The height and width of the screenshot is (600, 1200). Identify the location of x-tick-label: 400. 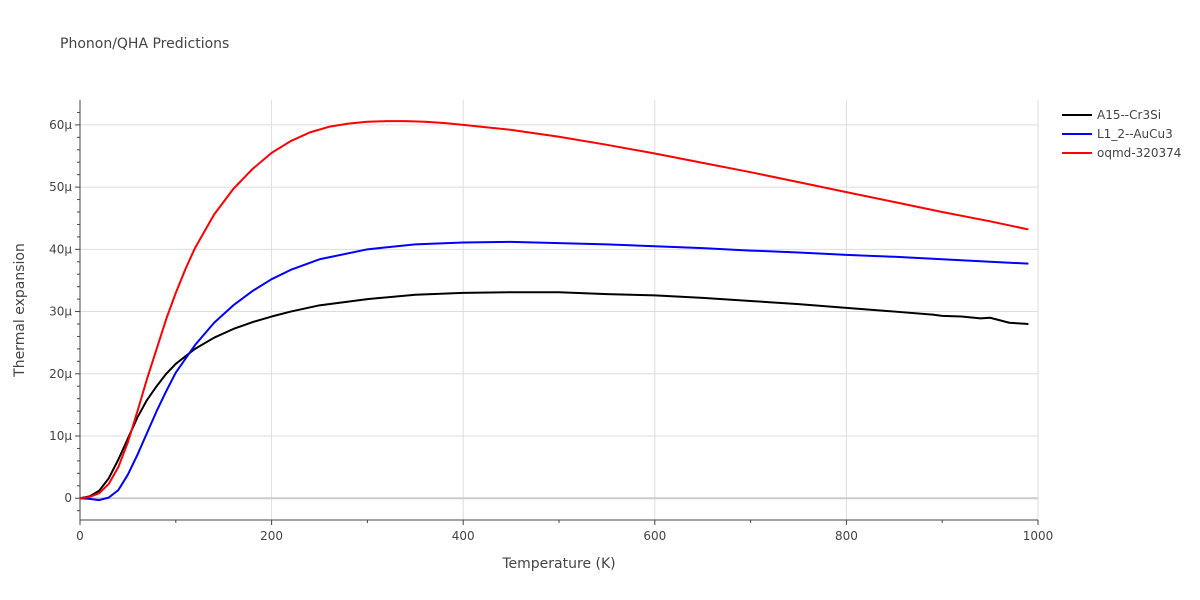
(463, 536).